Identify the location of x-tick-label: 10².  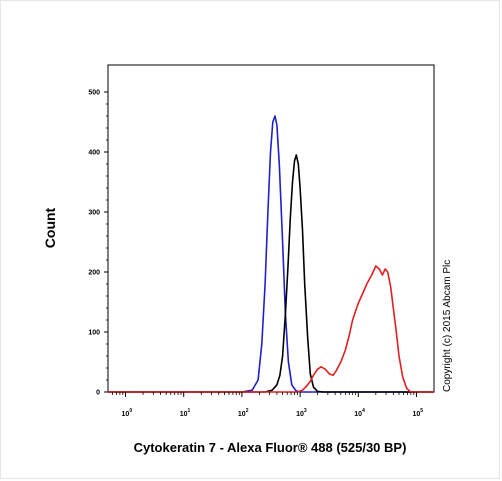
(243, 413).